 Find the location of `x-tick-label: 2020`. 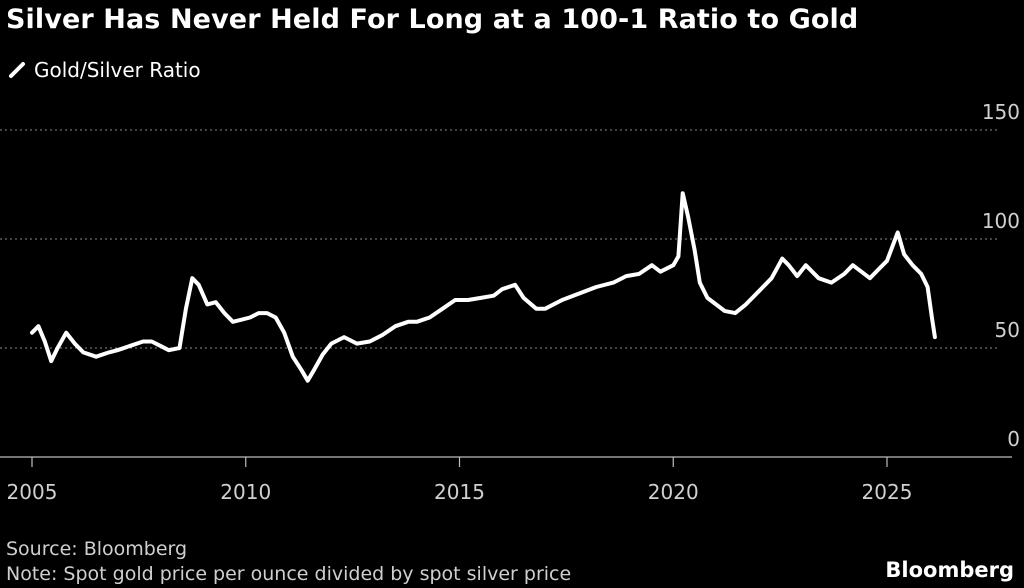

x-tick-label: 2020 is located at coordinates (673, 492).